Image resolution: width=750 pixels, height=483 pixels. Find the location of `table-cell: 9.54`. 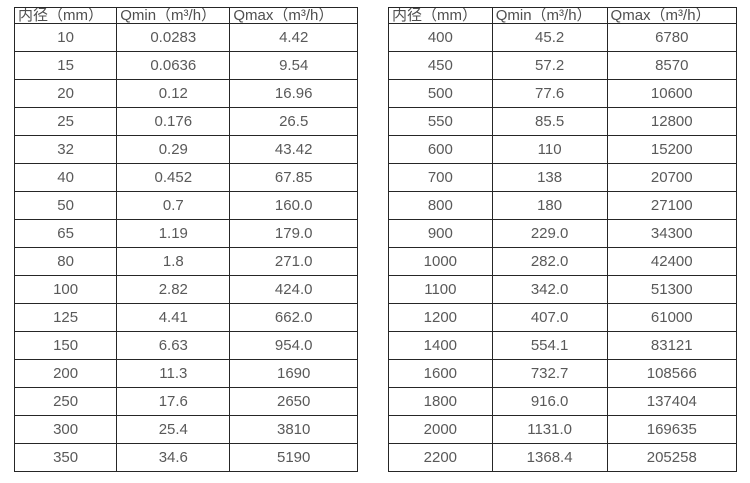

table-cell: 9.54 is located at coordinates (293, 65).